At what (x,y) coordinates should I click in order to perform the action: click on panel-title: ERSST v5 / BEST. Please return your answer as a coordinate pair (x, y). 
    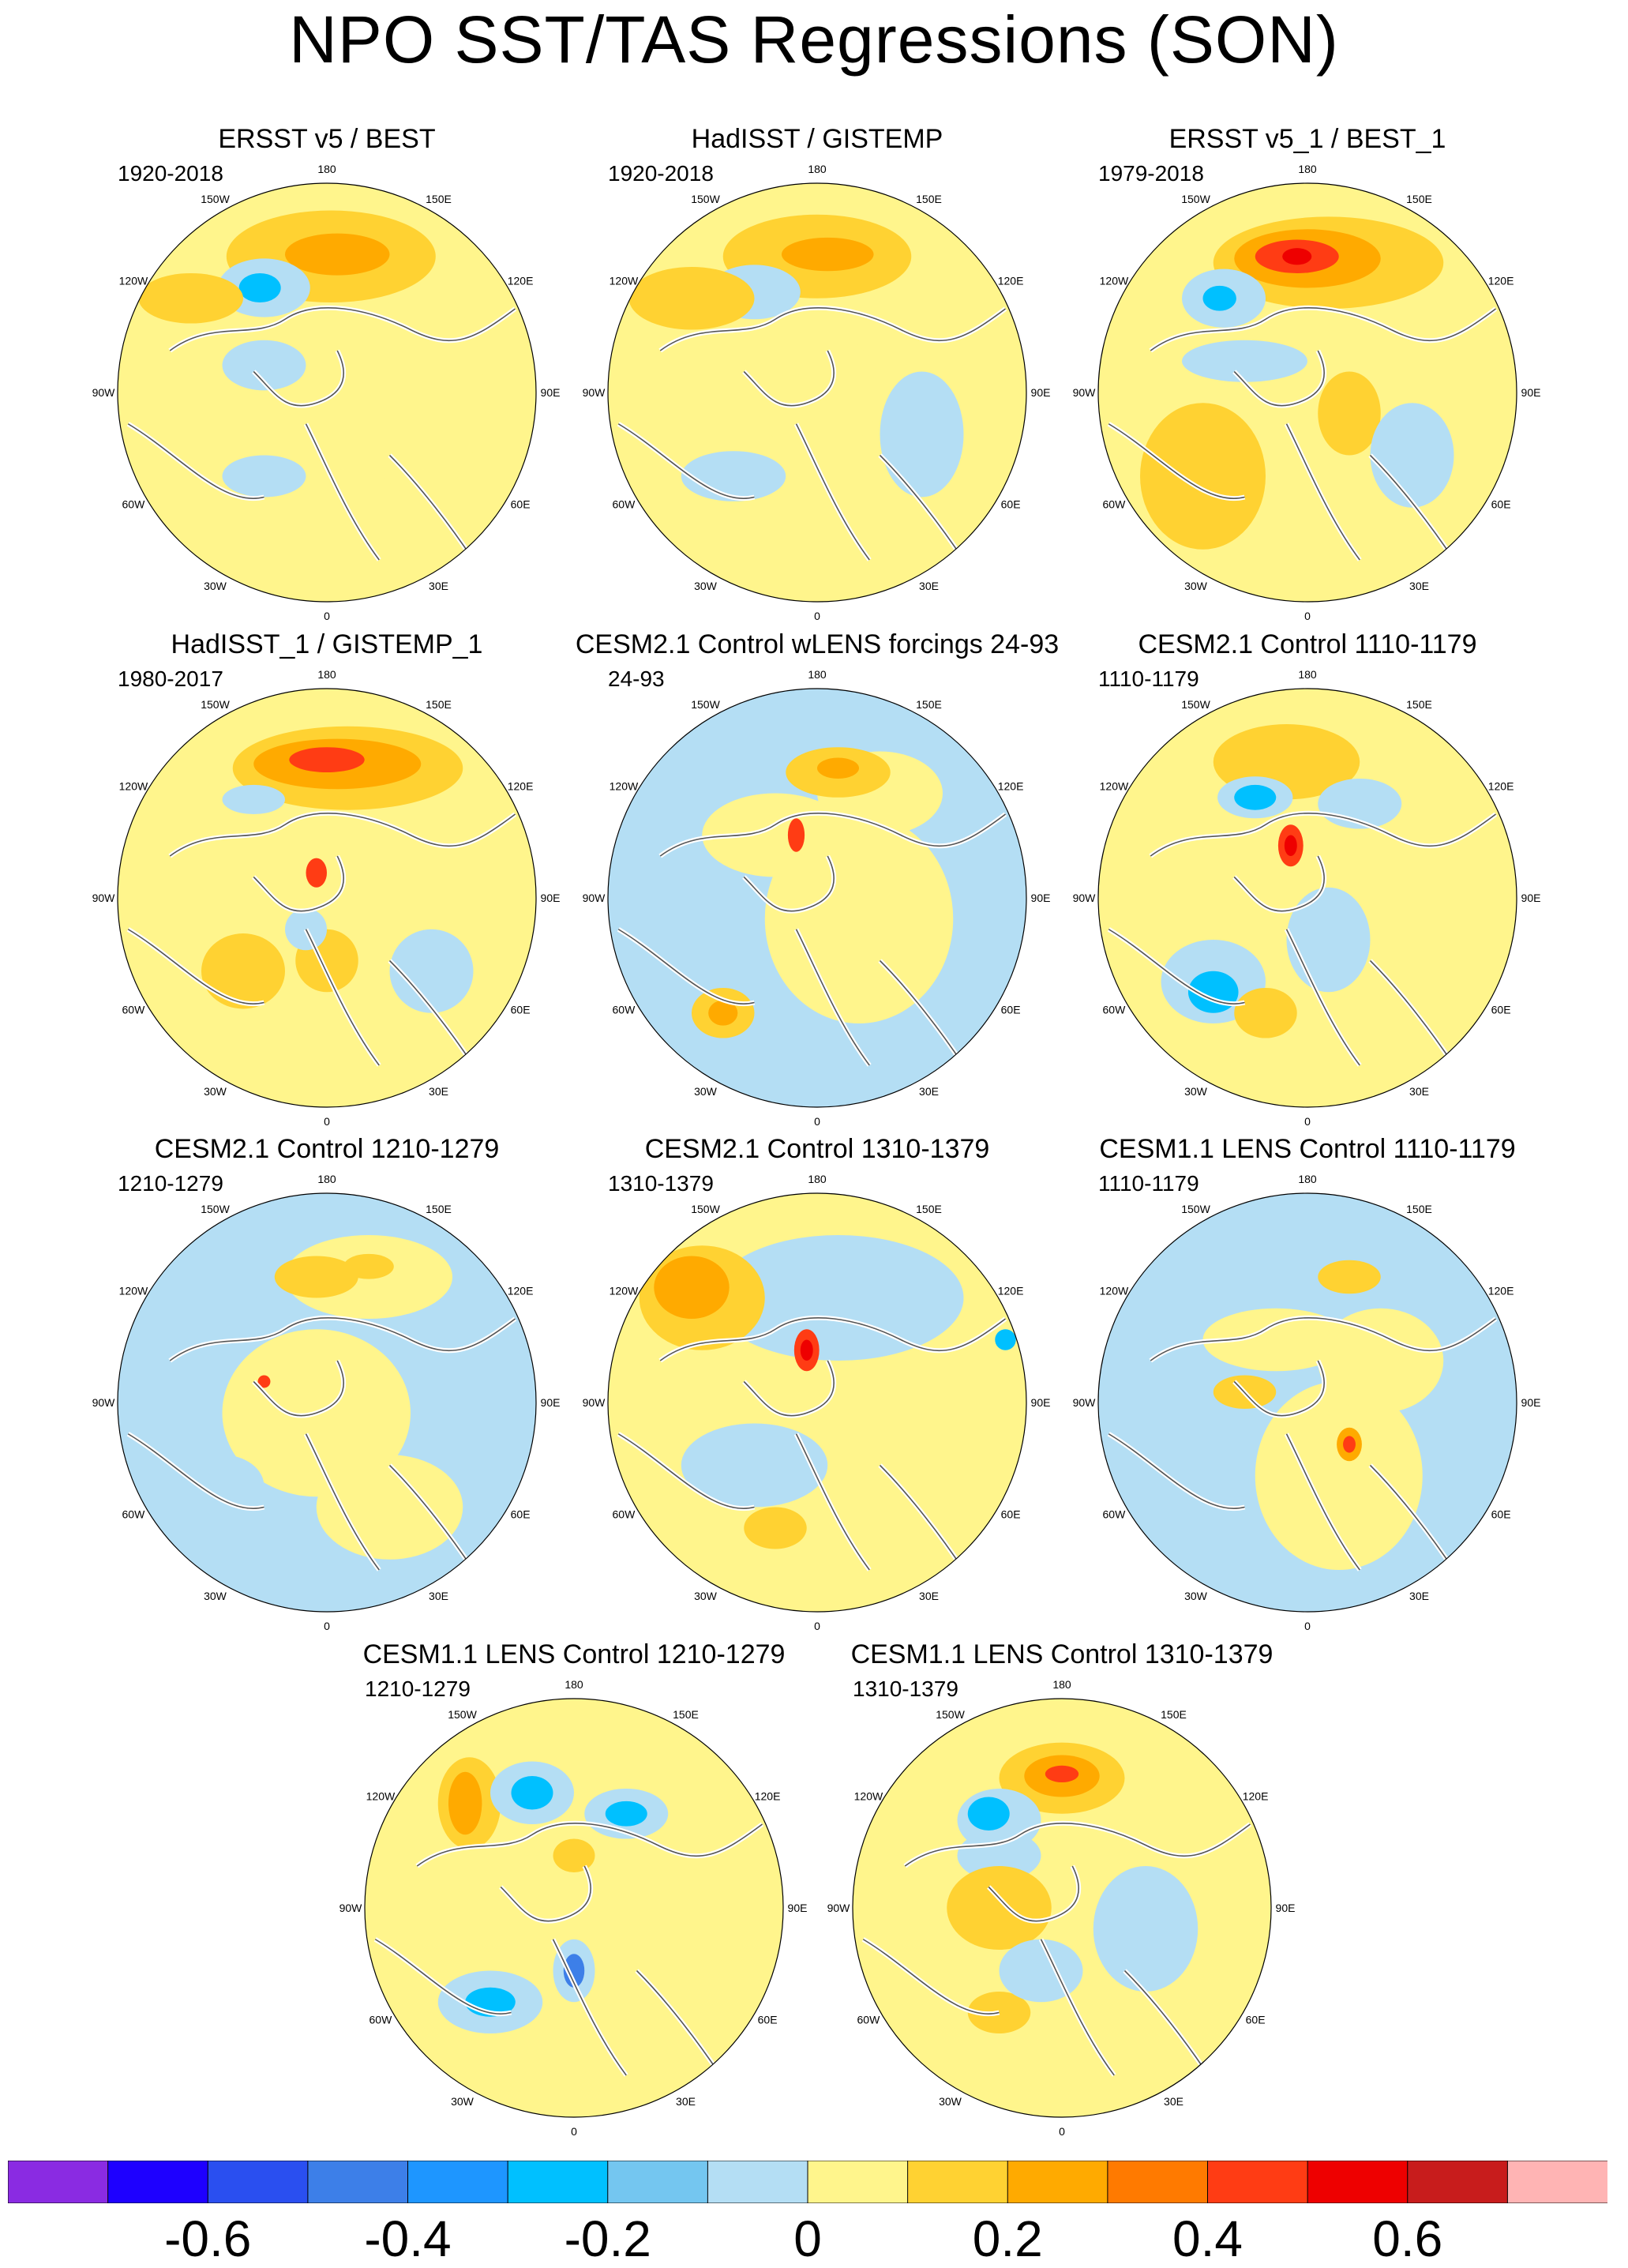
    Looking at the image, I should click on (327, 139).